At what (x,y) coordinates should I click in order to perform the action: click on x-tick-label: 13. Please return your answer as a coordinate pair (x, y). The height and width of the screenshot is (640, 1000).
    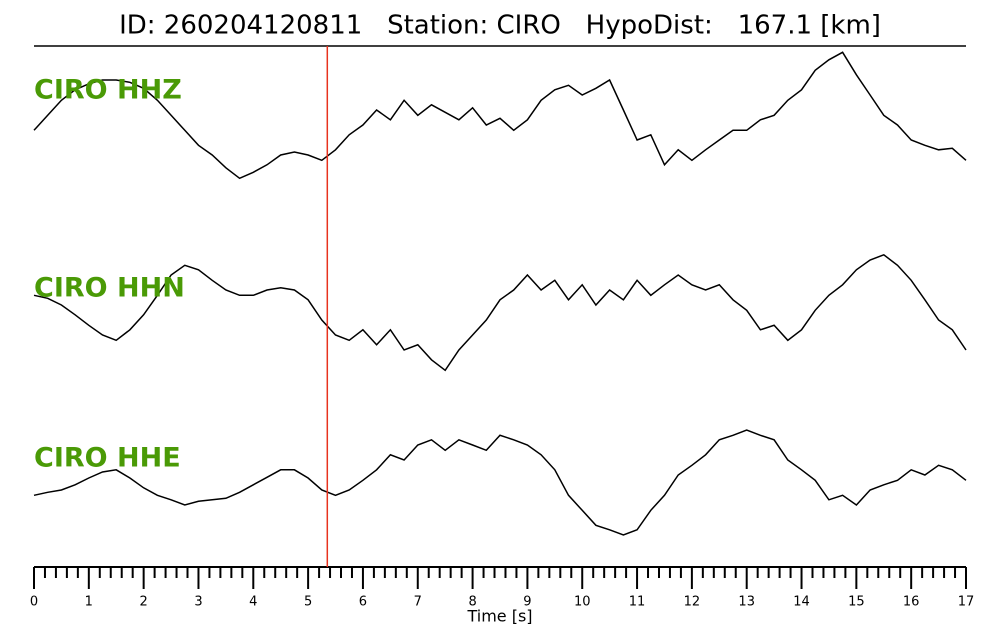
    Looking at the image, I should click on (746, 602).